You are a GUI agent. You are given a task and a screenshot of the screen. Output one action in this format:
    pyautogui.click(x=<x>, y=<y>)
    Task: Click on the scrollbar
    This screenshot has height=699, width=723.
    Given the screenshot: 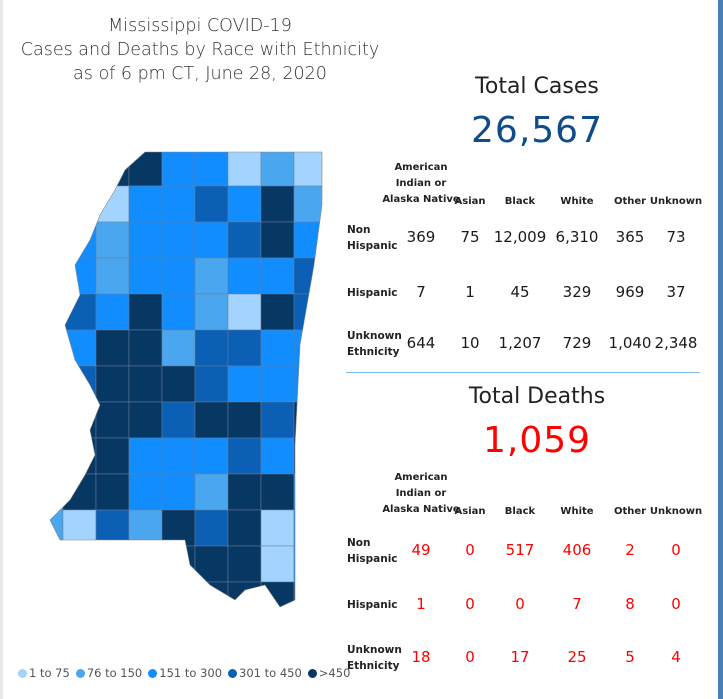 What is the action you would take?
    pyautogui.click(x=720, y=349)
    